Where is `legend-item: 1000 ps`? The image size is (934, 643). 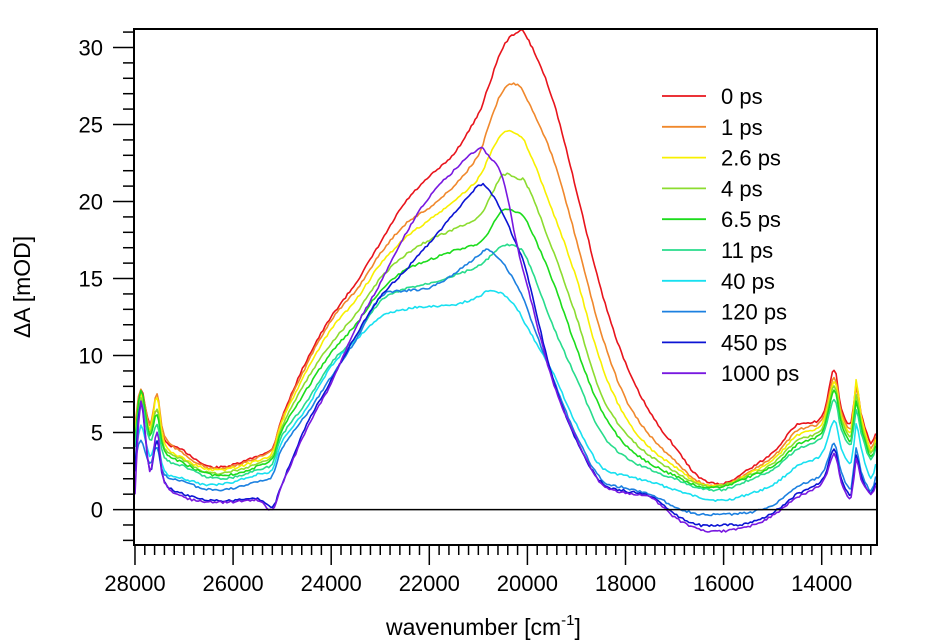
legend-item: 1000 ps is located at coordinates (730, 373).